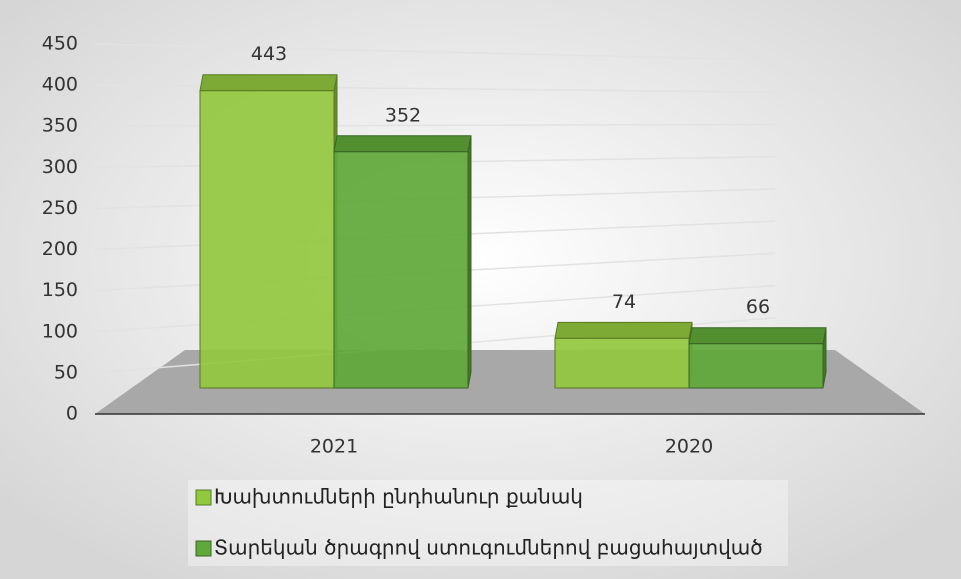 The height and width of the screenshot is (579, 961). Describe the element at coordinates (334, 447) in the screenshot. I see `x-tick-label: 2021` at that location.